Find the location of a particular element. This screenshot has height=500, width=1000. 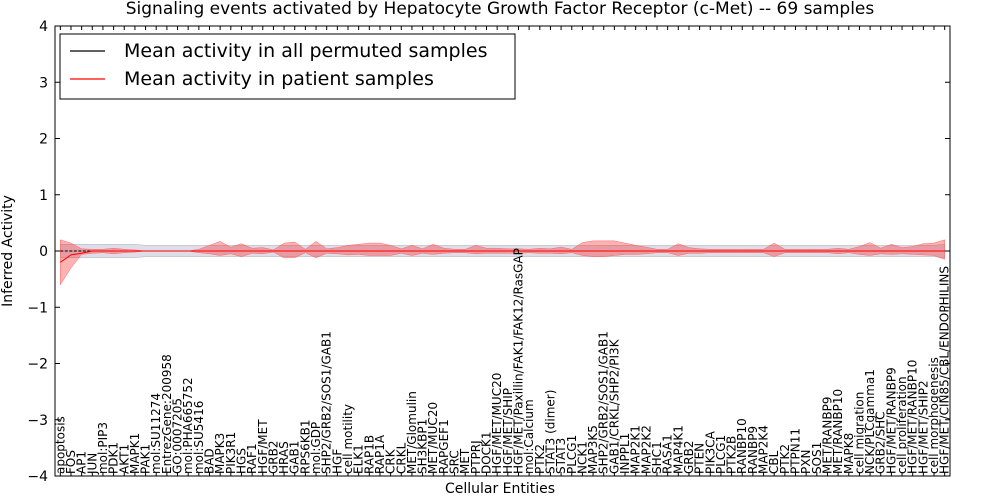

x-tick-label: PIK3R1 is located at coordinates (231, 453).